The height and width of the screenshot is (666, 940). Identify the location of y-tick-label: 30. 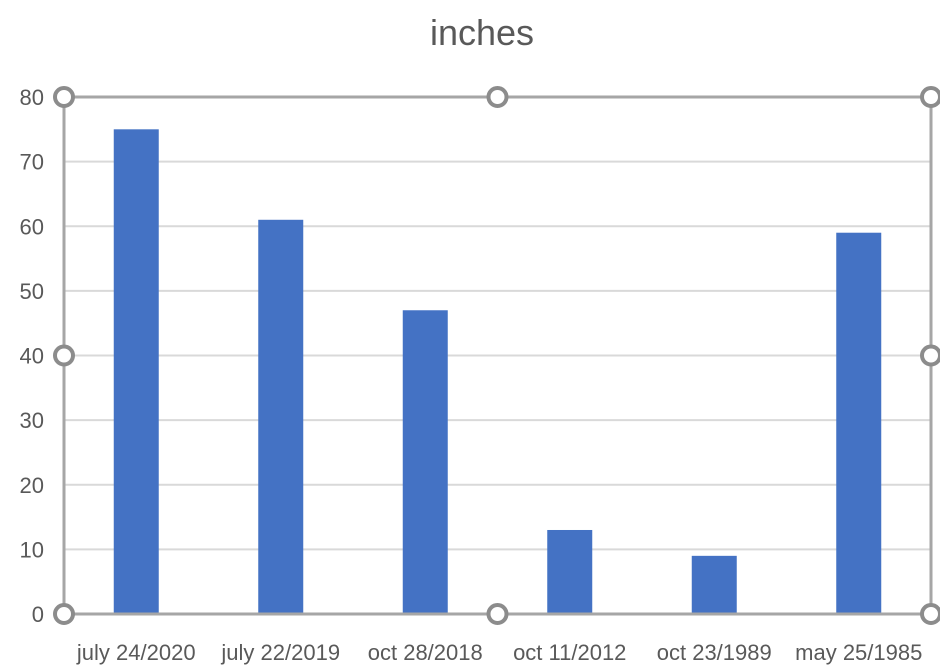
(32, 420).